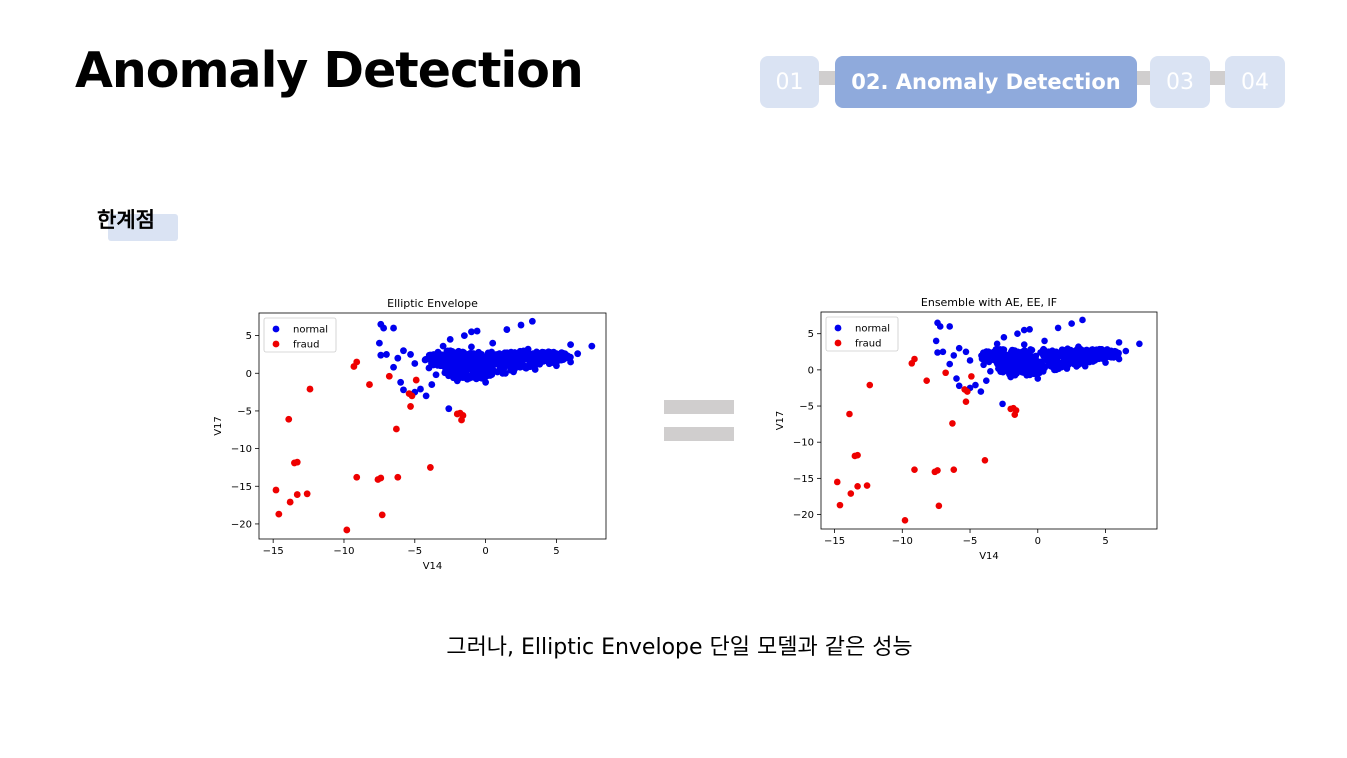 Image resolution: width=1347 pixels, height=758 pixels. What do you see at coordinates (789, 82) in the screenshot?
I see `step-tab-01: 01` at bounding box center [789, 82].